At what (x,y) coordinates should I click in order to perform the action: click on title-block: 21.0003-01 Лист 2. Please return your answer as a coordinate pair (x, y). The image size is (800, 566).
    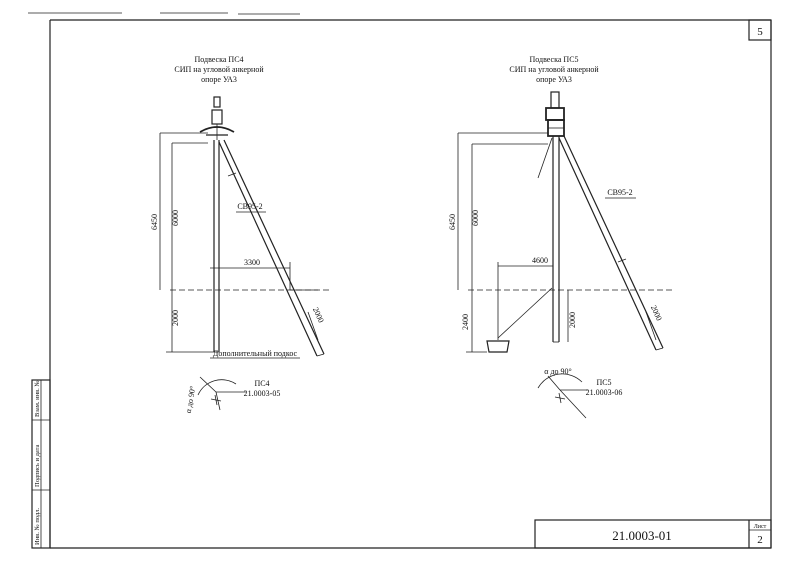
    Looking at the image, I should click on (653, 534).